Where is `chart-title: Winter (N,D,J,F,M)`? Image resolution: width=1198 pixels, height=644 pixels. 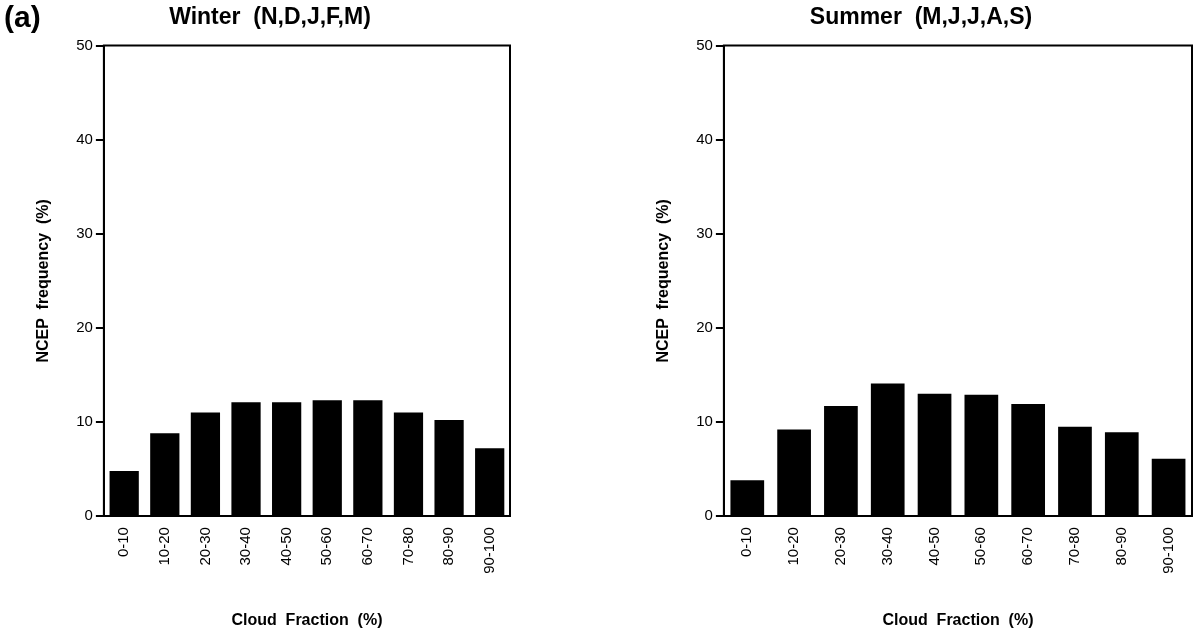 chart-title: Winter (N,D,J,F,M) is located at coordinates (270, 16).